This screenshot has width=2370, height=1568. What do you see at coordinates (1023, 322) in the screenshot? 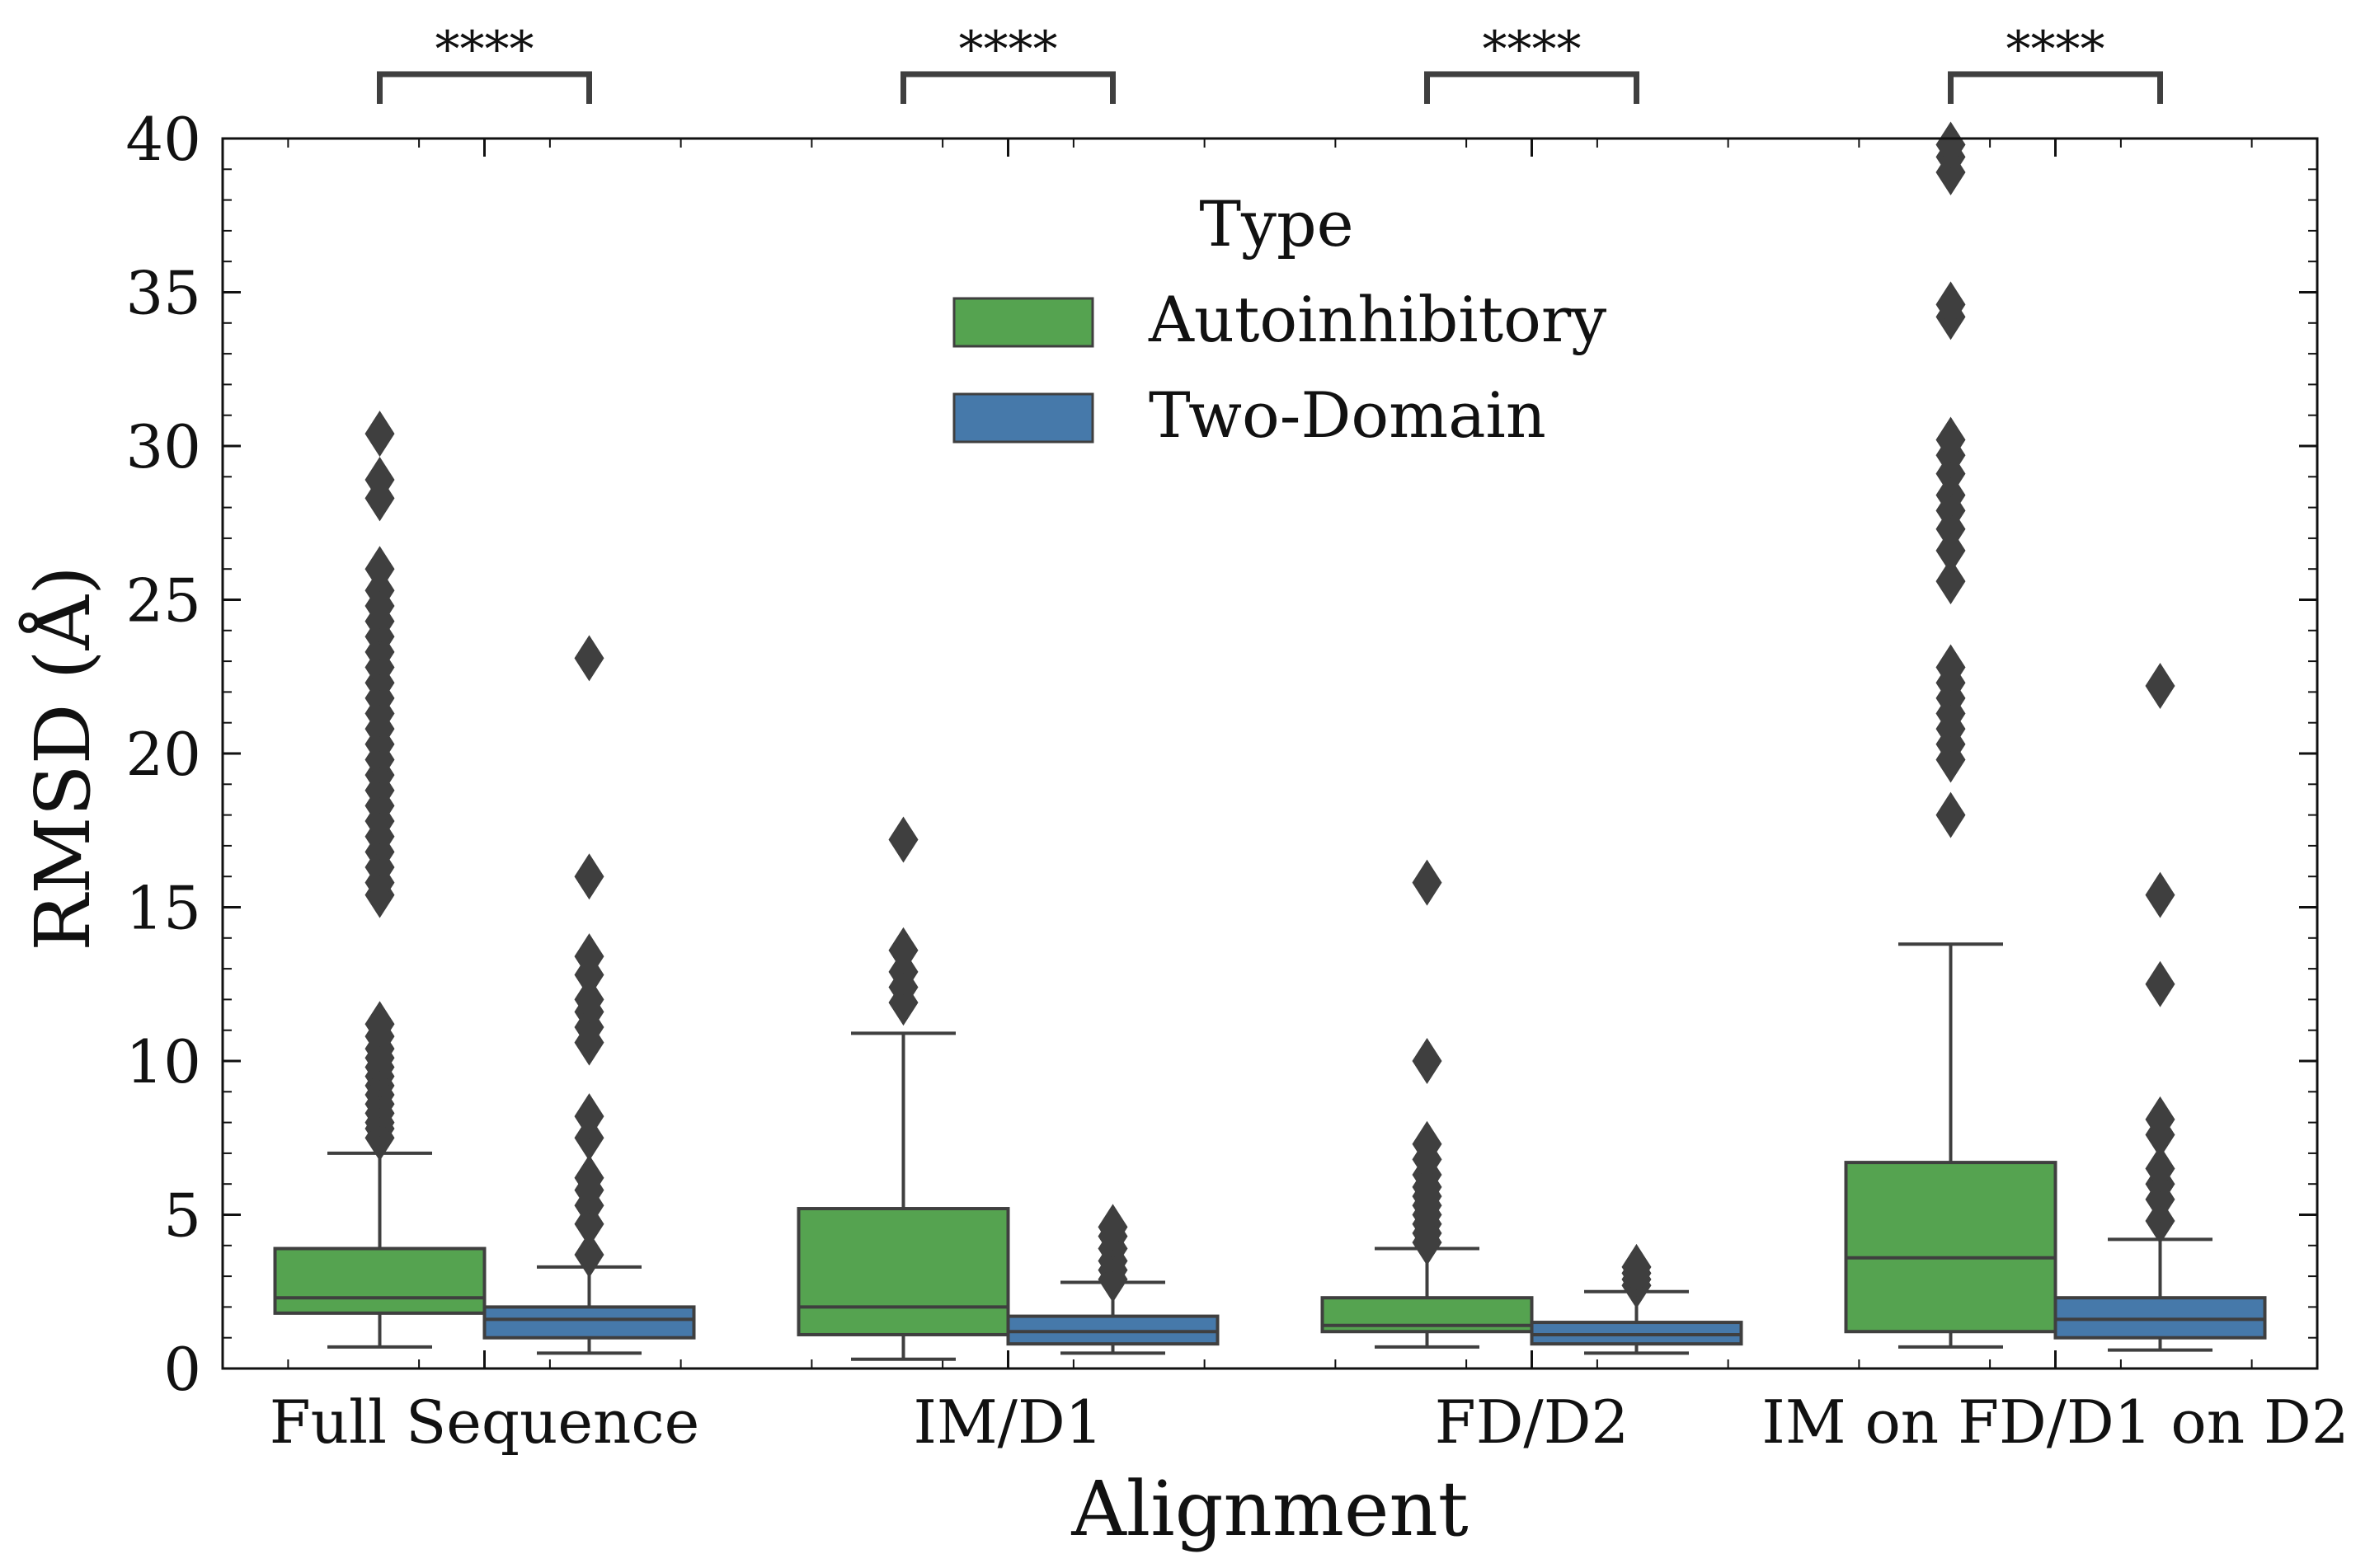
I see `legend-swatch-autoinhibitory` at bounding box center [1023, 322].